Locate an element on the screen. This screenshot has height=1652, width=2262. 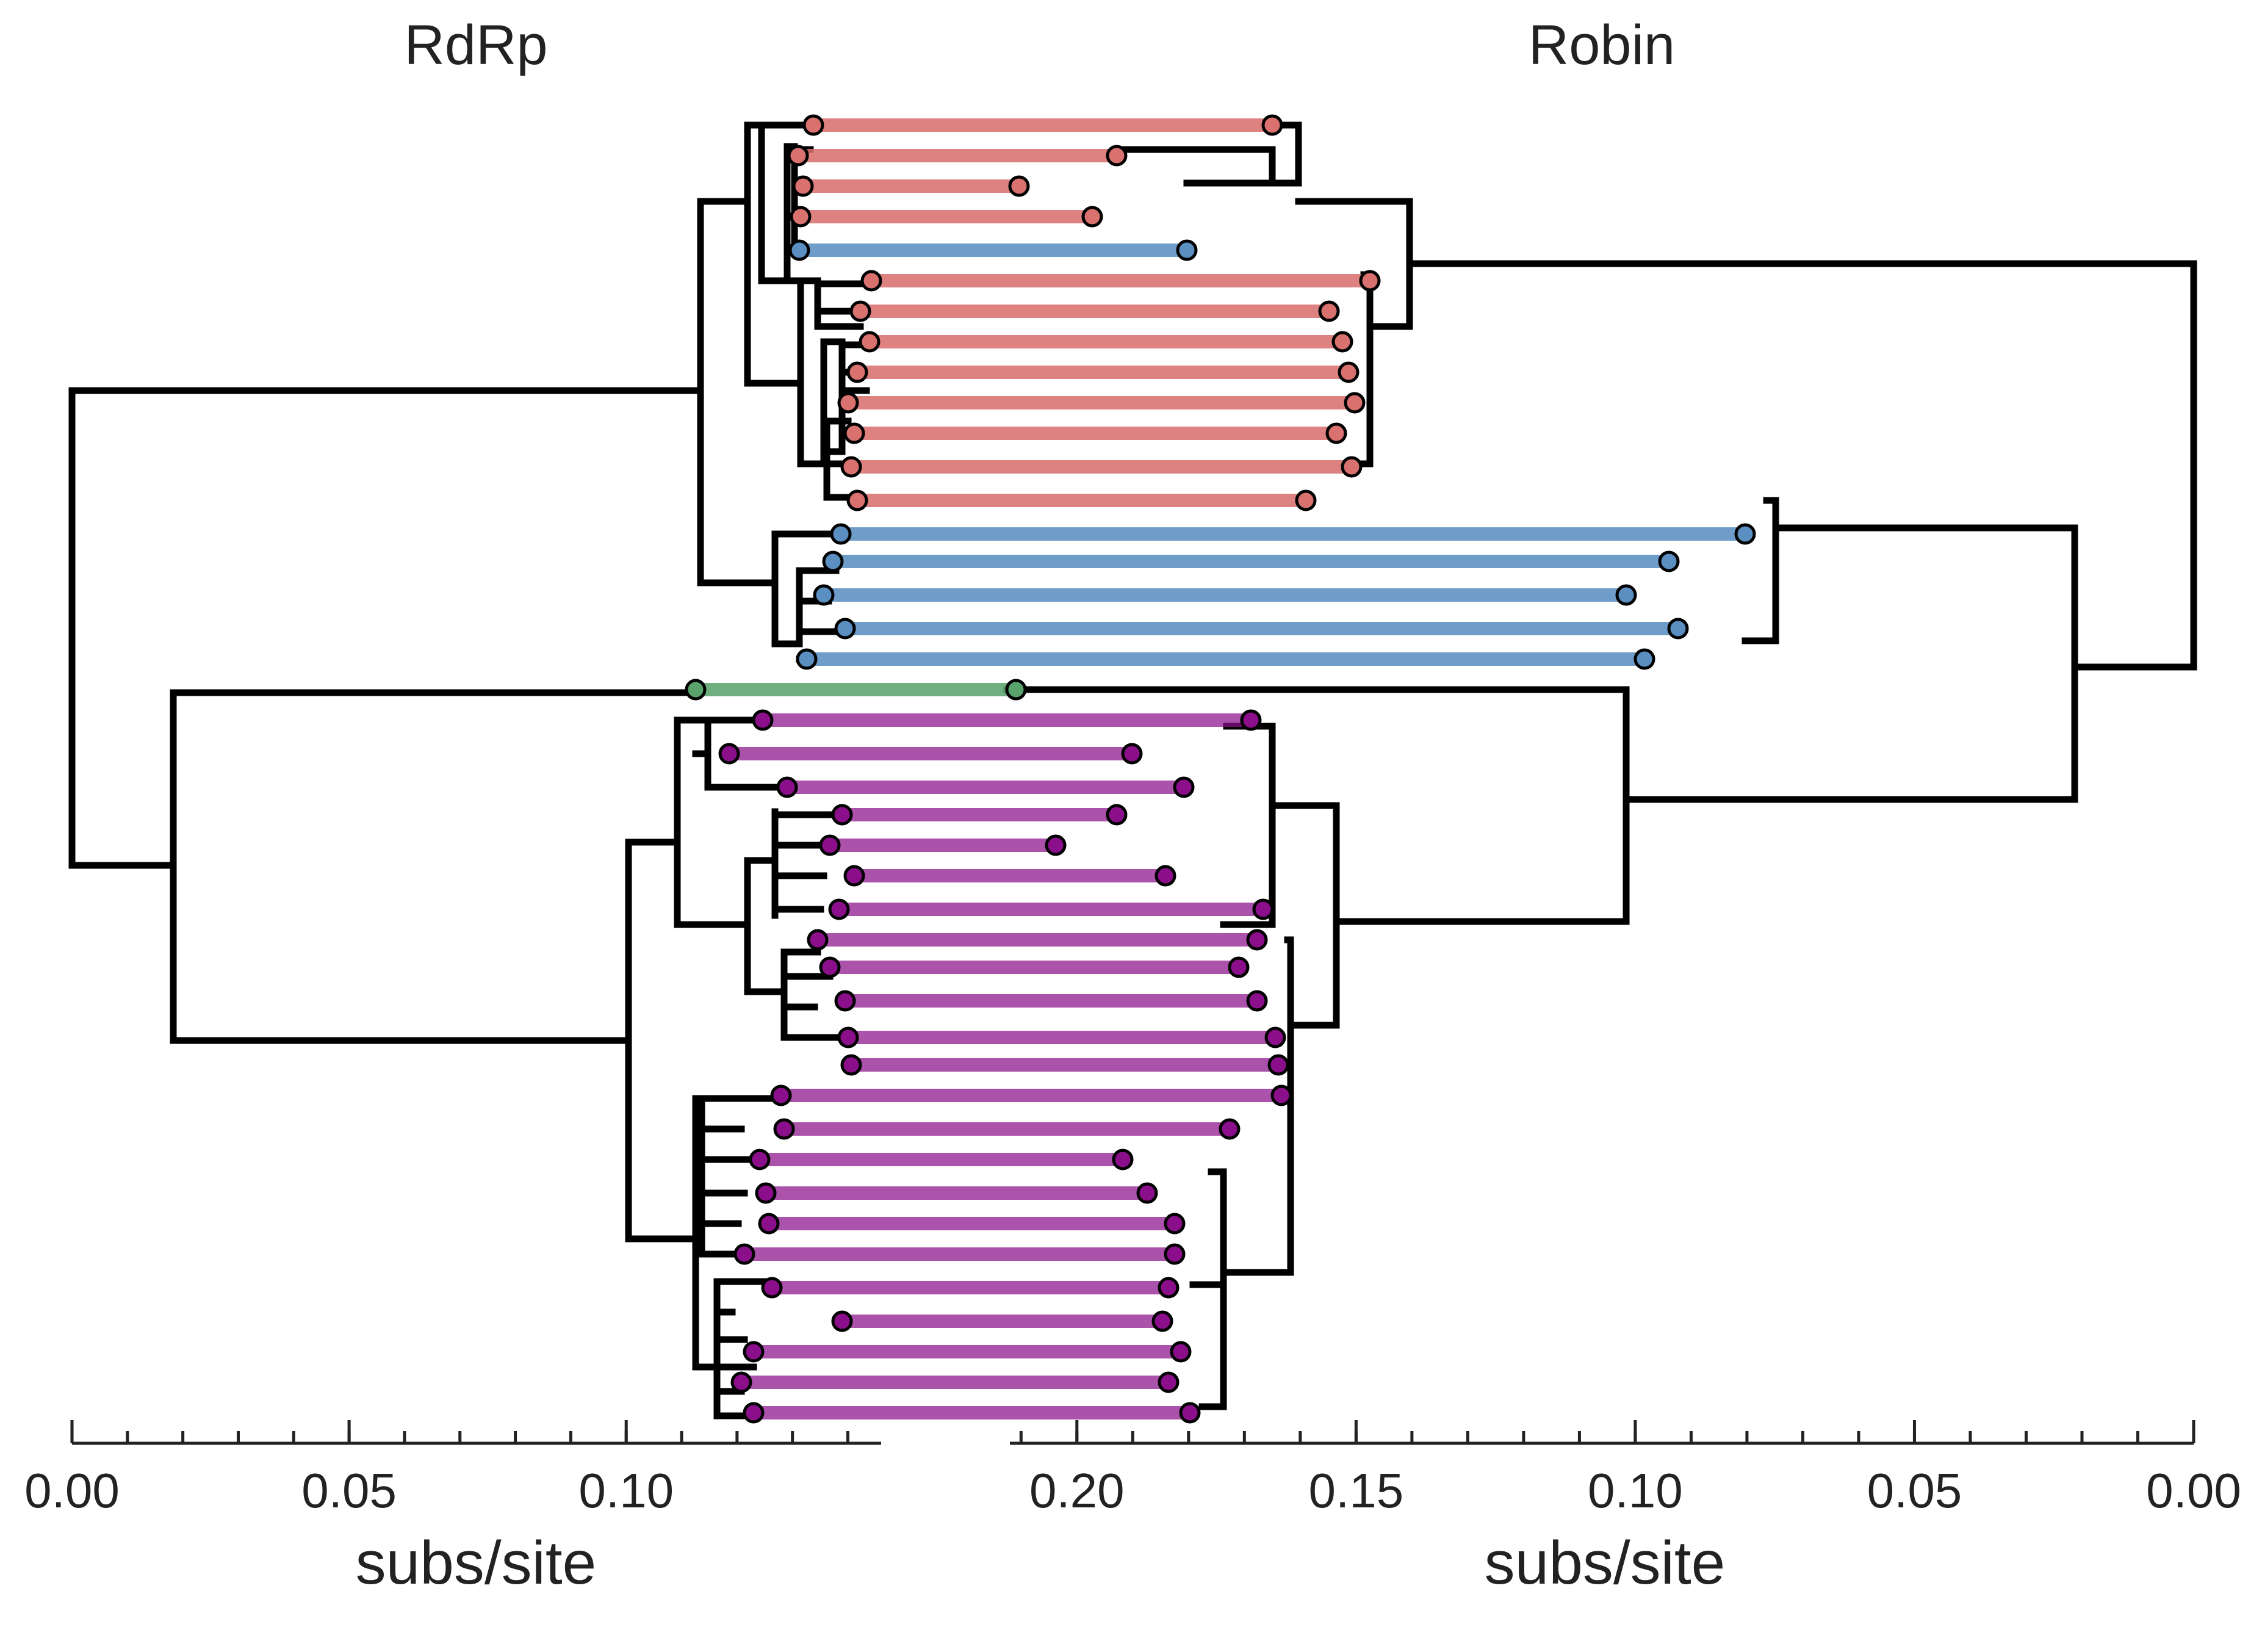
tick-label: 0.15 is located at coordinates (1356, 1490).